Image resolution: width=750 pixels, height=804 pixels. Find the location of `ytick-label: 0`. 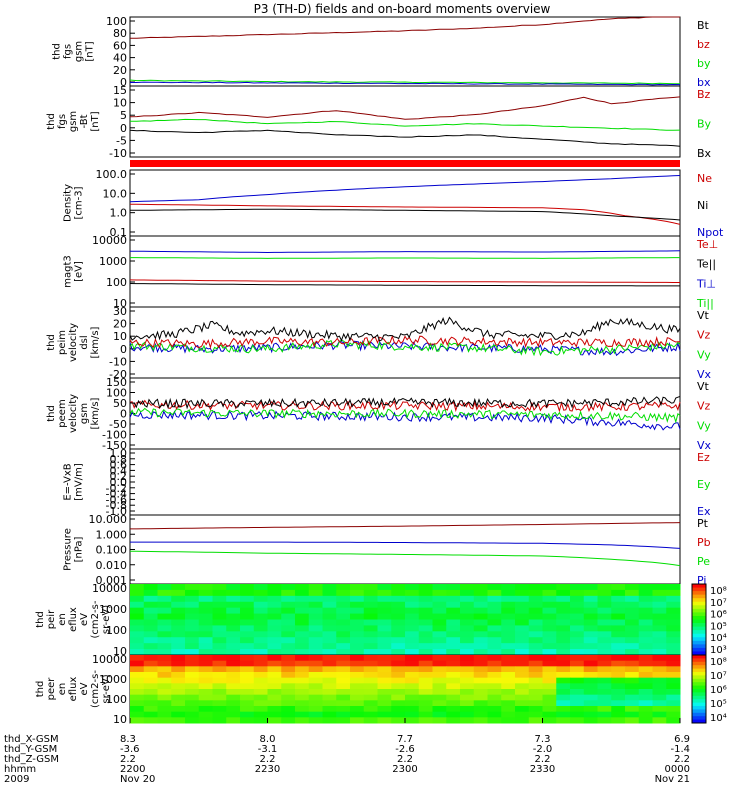

ytick-label: 0 is located at coordinates (123, 128).